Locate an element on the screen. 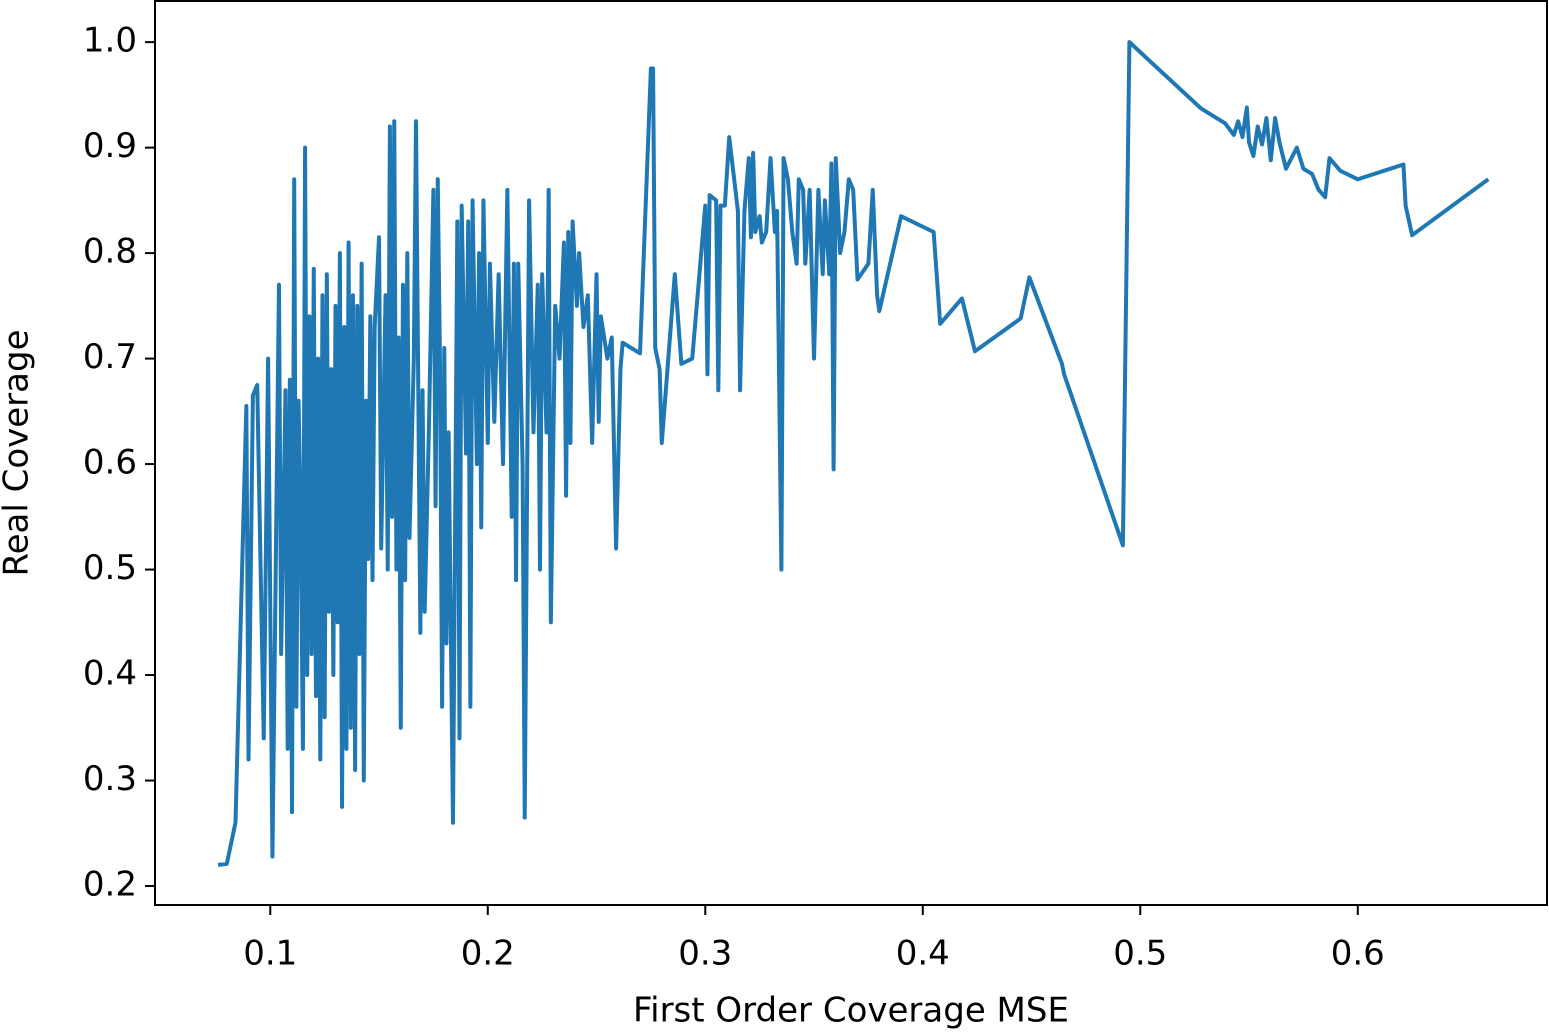  y-tick-label: 0.3 is located at coordinates (110, 779).